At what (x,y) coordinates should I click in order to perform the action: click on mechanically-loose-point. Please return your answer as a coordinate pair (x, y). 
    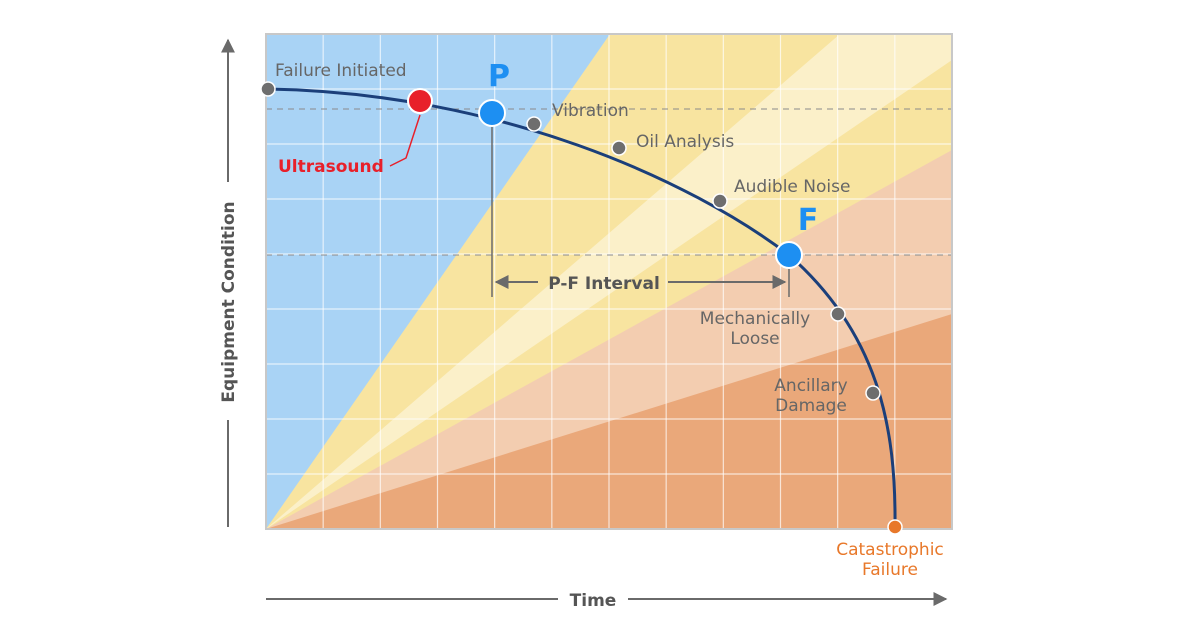
    Looking at the image, I should click on (838, 314).